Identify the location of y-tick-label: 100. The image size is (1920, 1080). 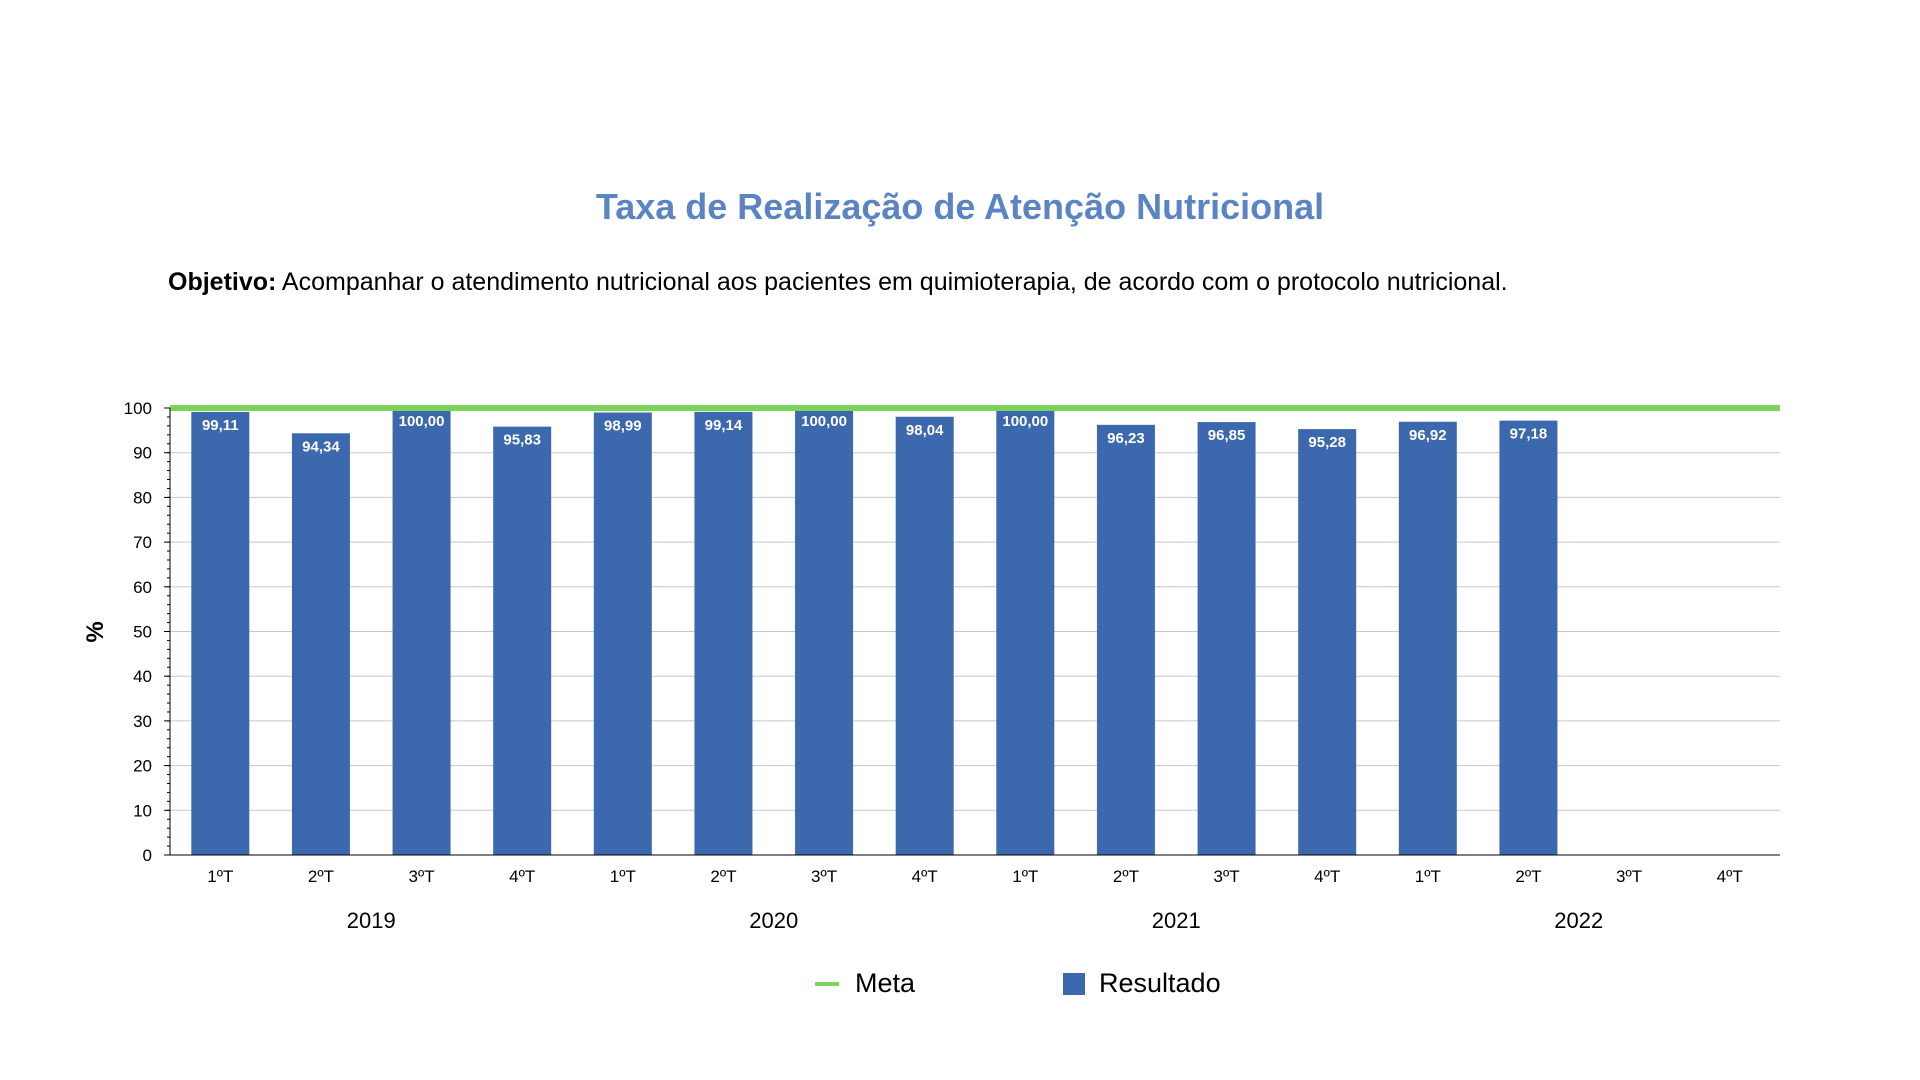
(138, 408).